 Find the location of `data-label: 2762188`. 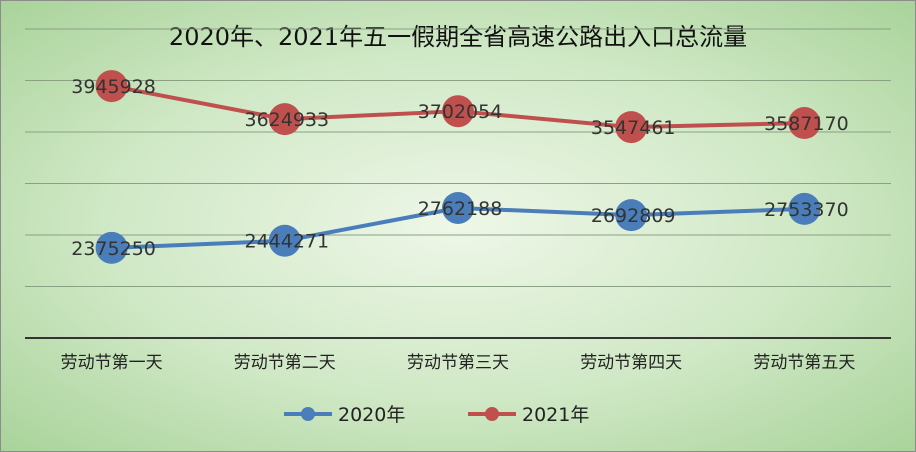

data-label: 2762188 is located at coordinates (460, 209).